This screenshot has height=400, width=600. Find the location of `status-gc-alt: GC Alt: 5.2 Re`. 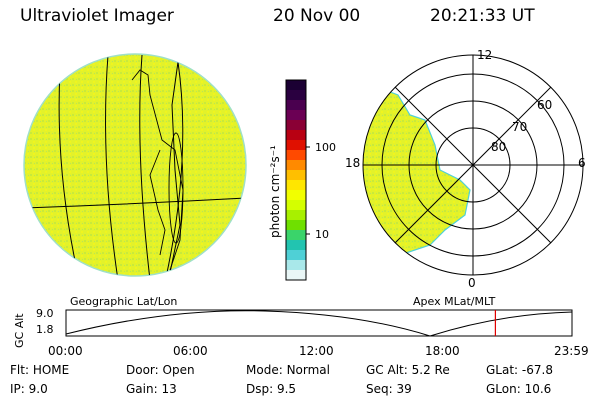

status-gc-alt: GC Alt: 5.2 Re is located at coordinates (408, 370).